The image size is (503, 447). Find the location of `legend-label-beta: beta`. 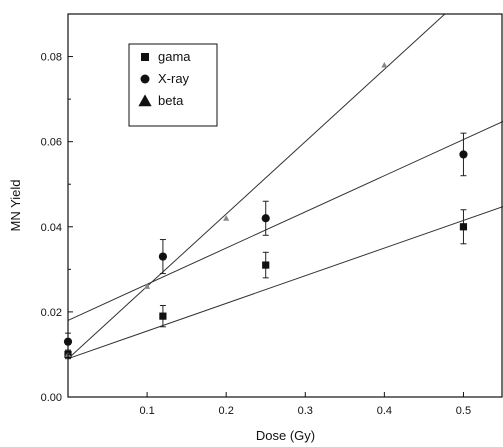

legend-label-beta: beta is located at coordinates (171, 100).